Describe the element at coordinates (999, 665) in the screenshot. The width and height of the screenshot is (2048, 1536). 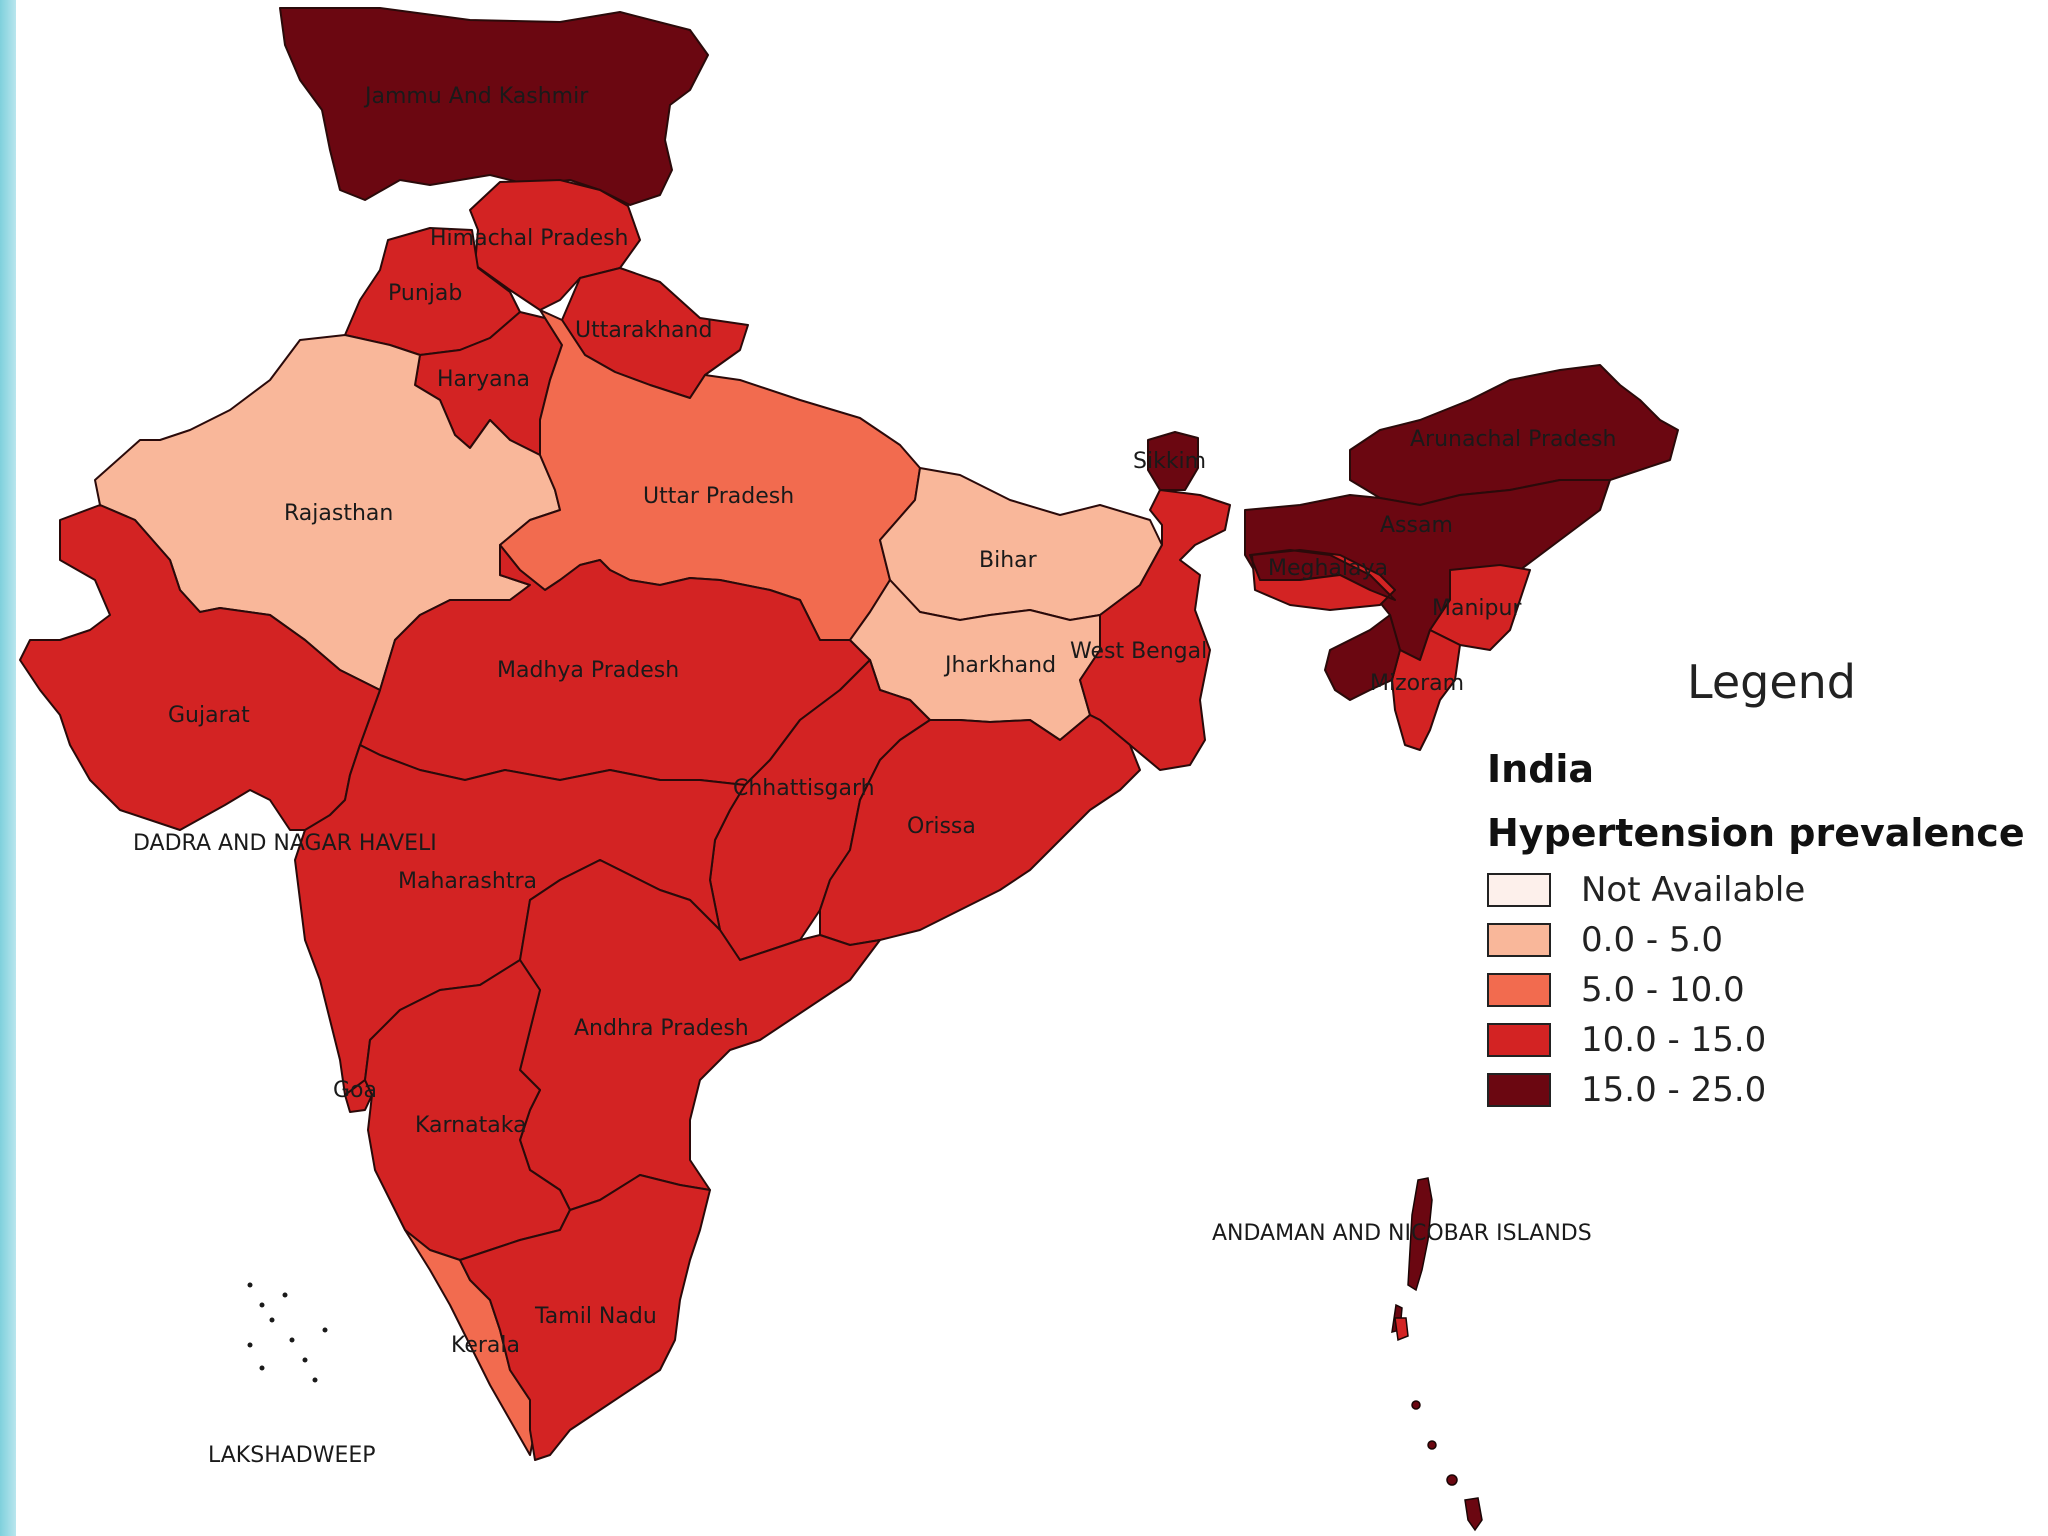
I see `label-jharkhand: Jharkhand` at that location.